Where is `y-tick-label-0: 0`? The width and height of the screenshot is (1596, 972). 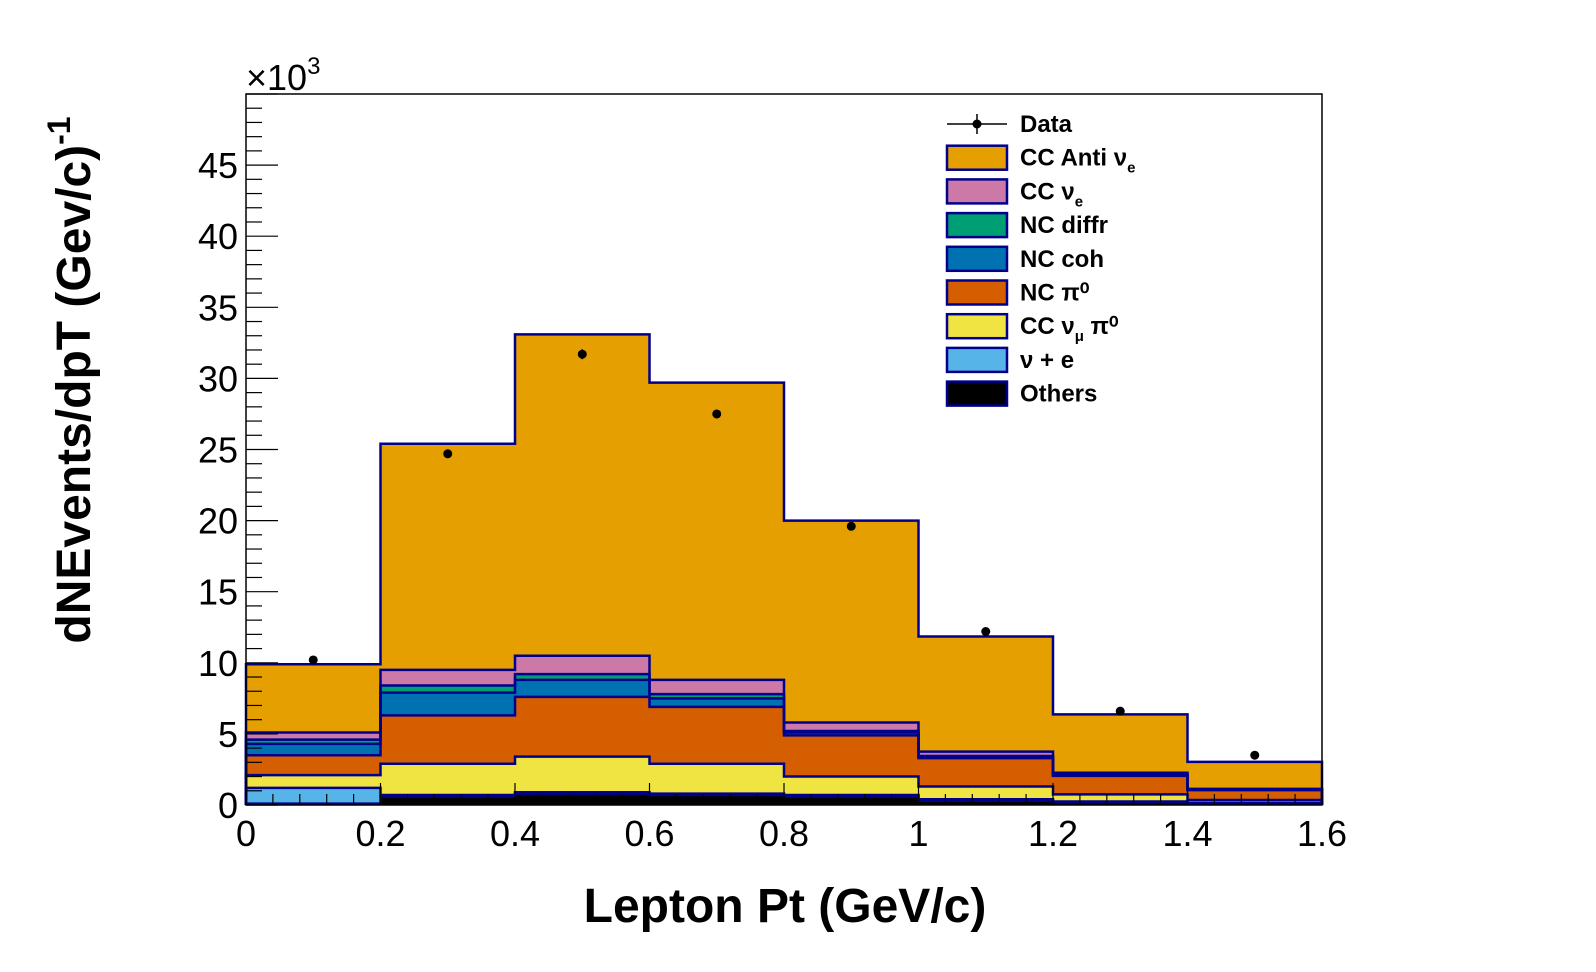 y-tick-label-0: 0 is located at coordinates (228, 805).